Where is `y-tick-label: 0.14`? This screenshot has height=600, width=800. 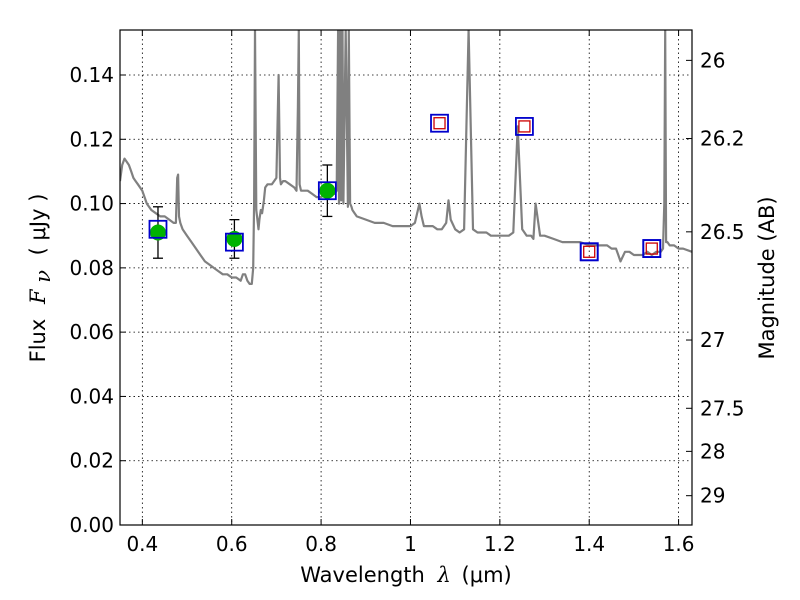 y-tick-label: 0.14 is located at coordinates (91, 75).